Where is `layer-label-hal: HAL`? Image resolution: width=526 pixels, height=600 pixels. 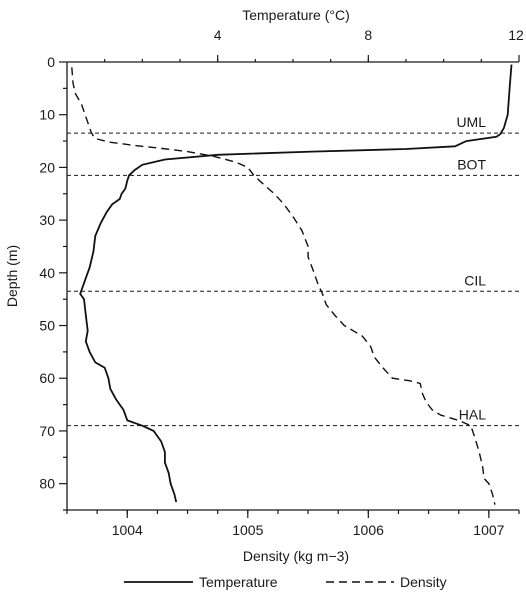
layer-label-hal: HAL is located at coordinates (472, 415).